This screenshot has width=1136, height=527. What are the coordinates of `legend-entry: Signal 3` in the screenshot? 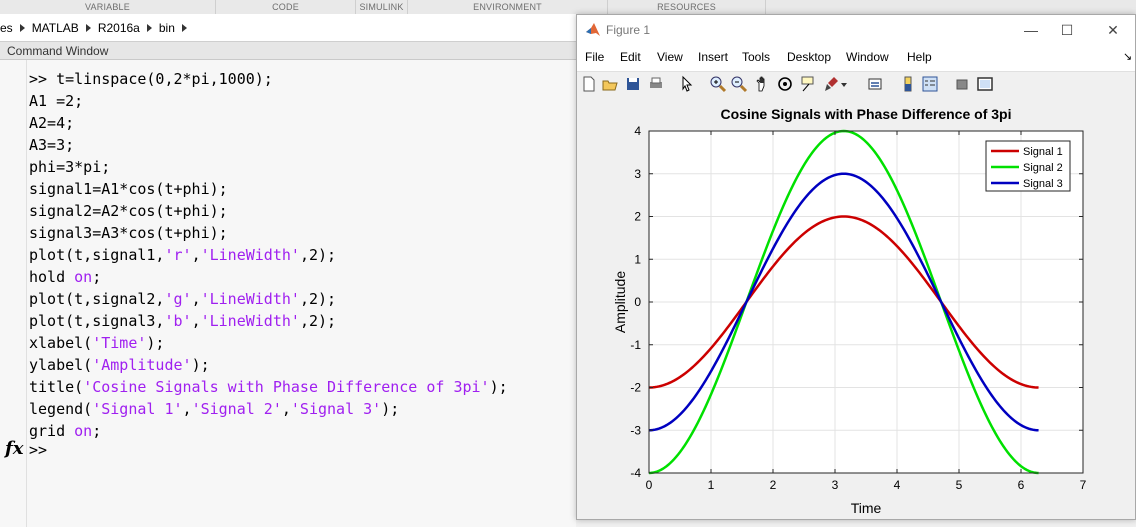 It's located at (1043, 184).